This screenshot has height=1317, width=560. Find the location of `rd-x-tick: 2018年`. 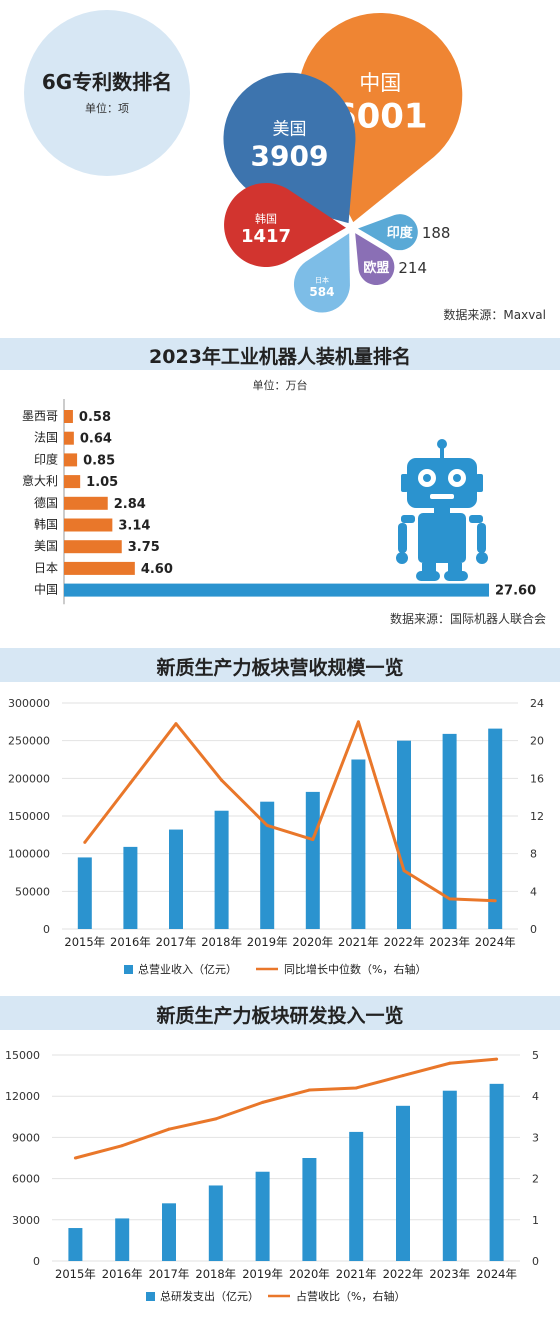

rd-x-tick: 2018年 is located at coordinates (215, 1274).